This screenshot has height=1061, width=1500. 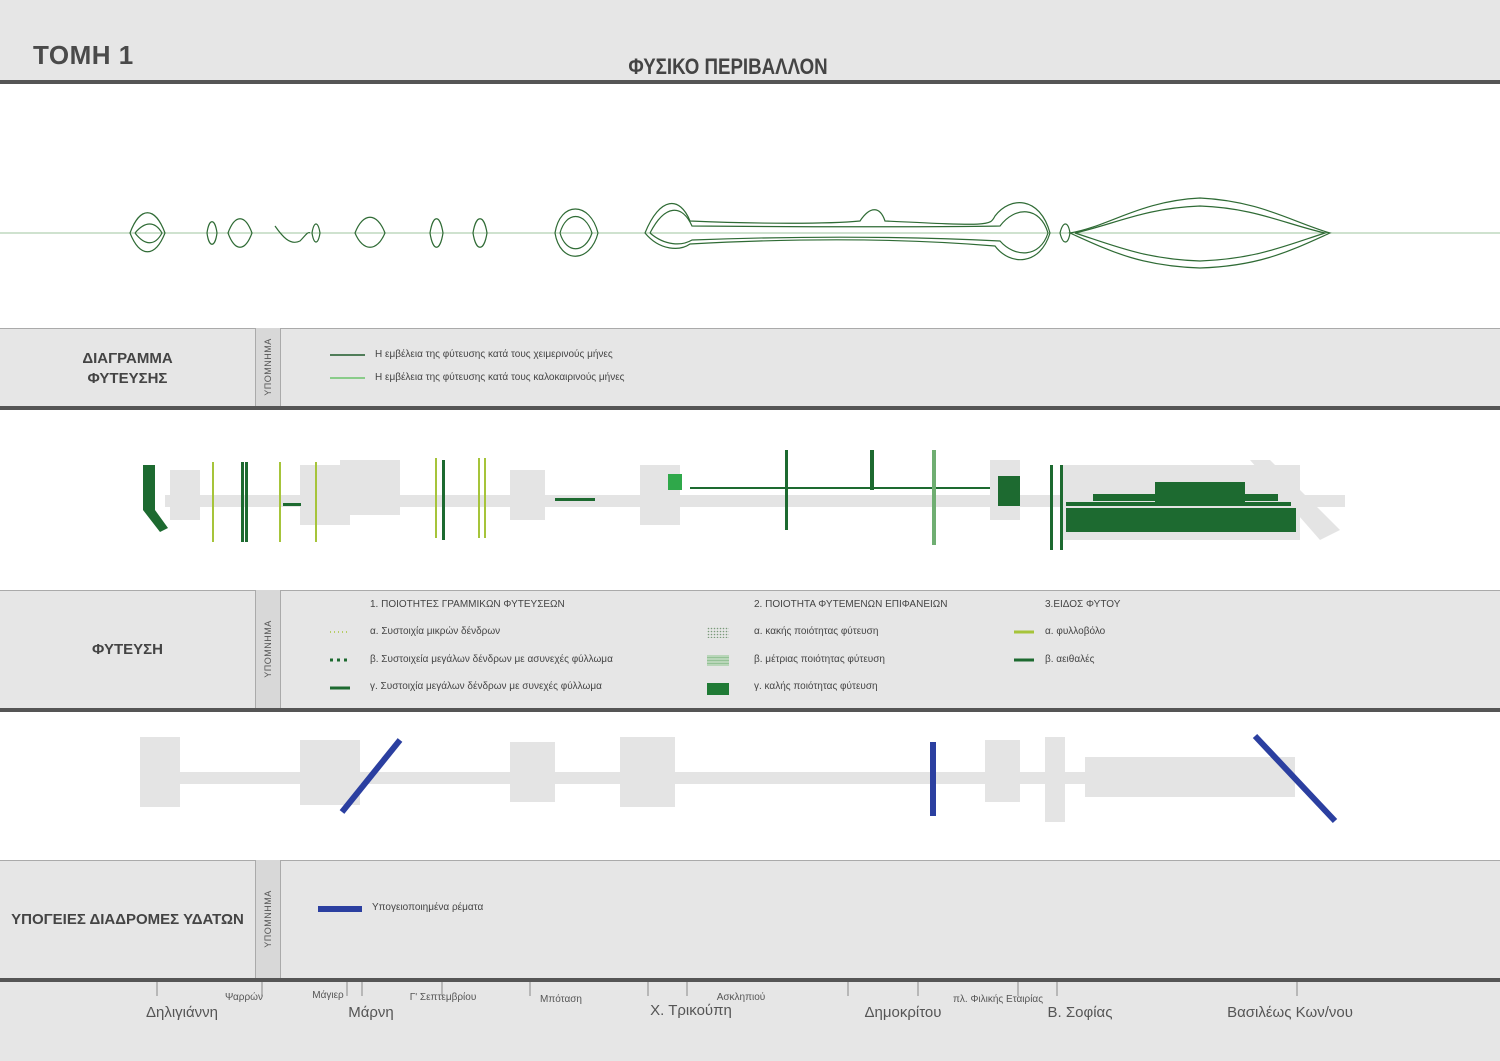 I want to click on diagram-legend-swatches, so click(x=347, y=366).